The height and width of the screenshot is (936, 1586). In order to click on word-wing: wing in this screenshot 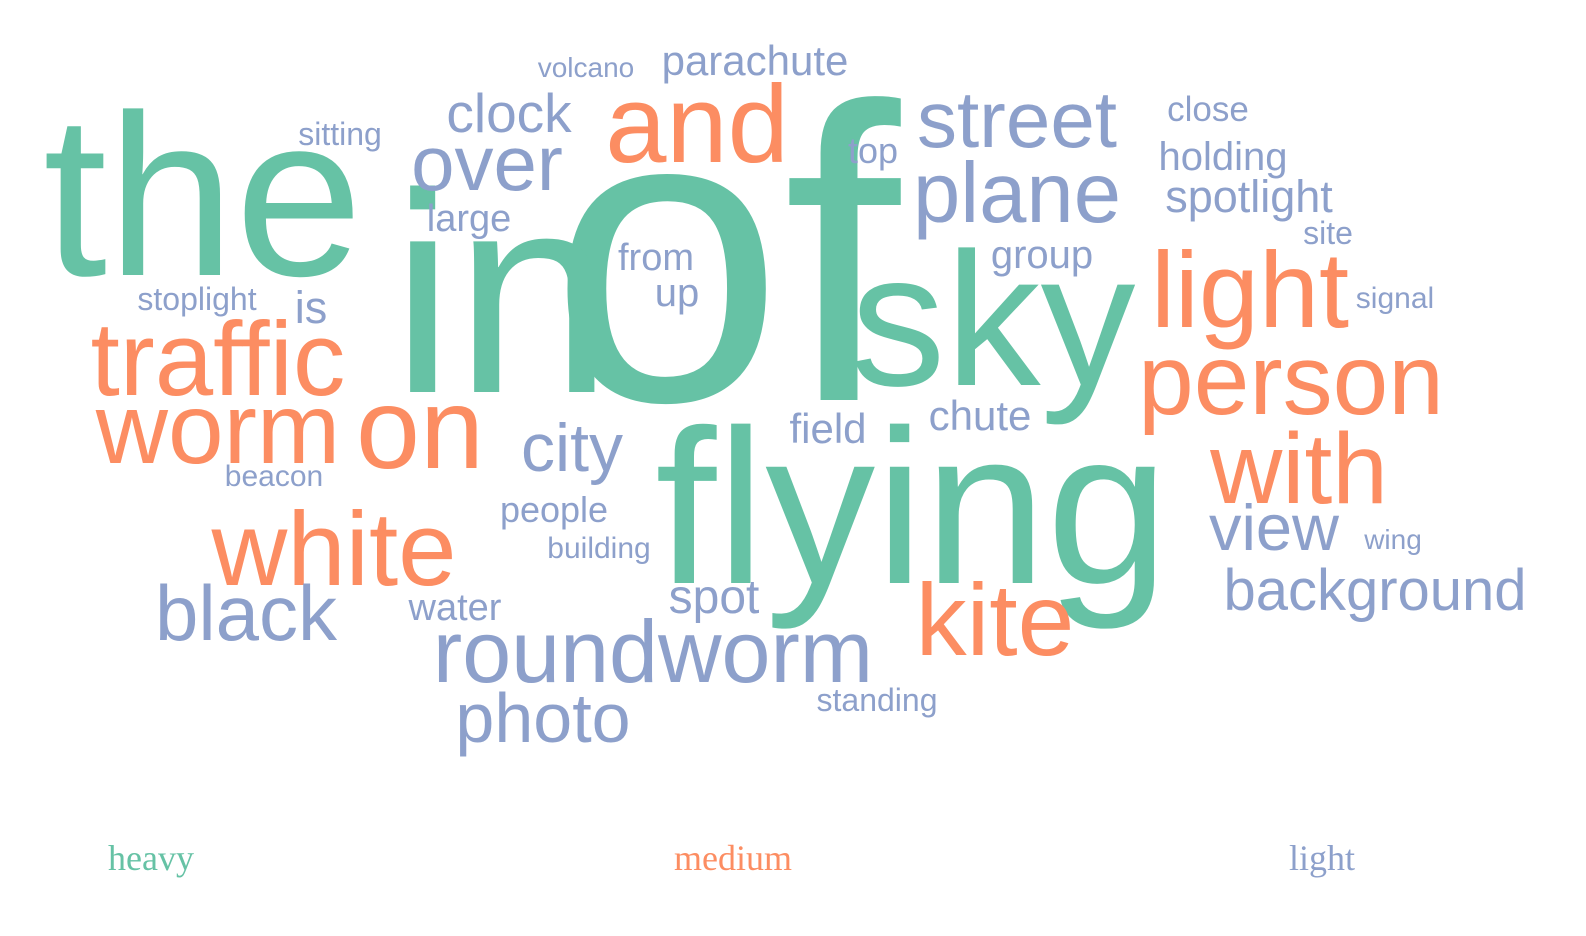, I will do `click(1392, 539)`.